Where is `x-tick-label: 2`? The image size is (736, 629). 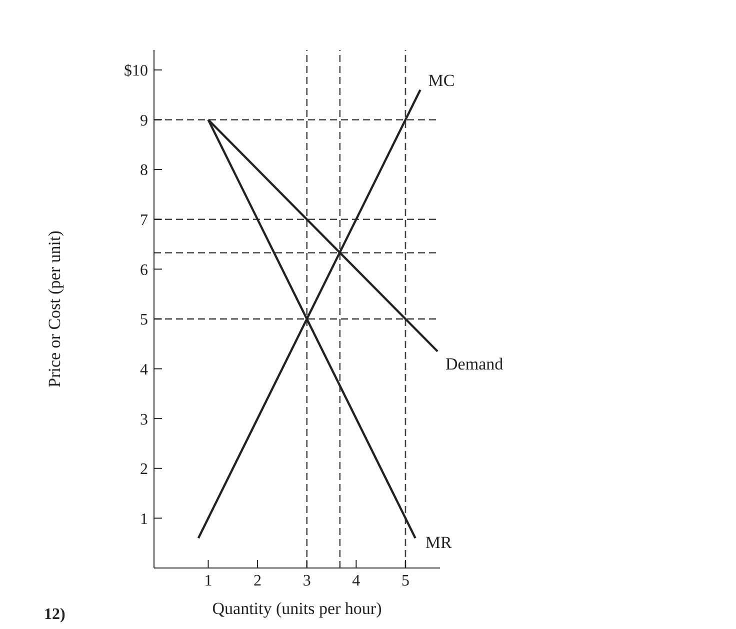 x-tick-label: 2 is located at coordinates (258, 581).